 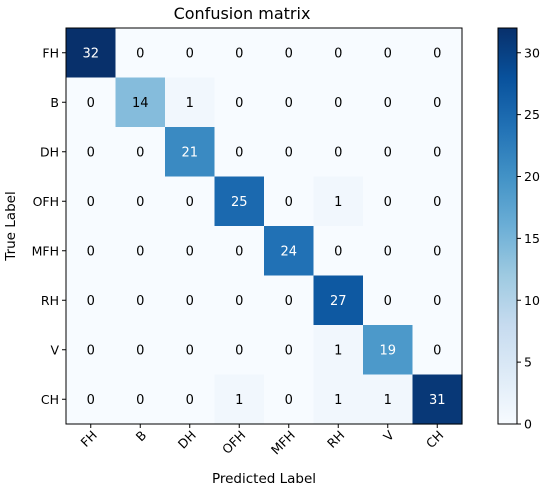 I want to click on x-tick-label: CH, so click(x=434, y=439).